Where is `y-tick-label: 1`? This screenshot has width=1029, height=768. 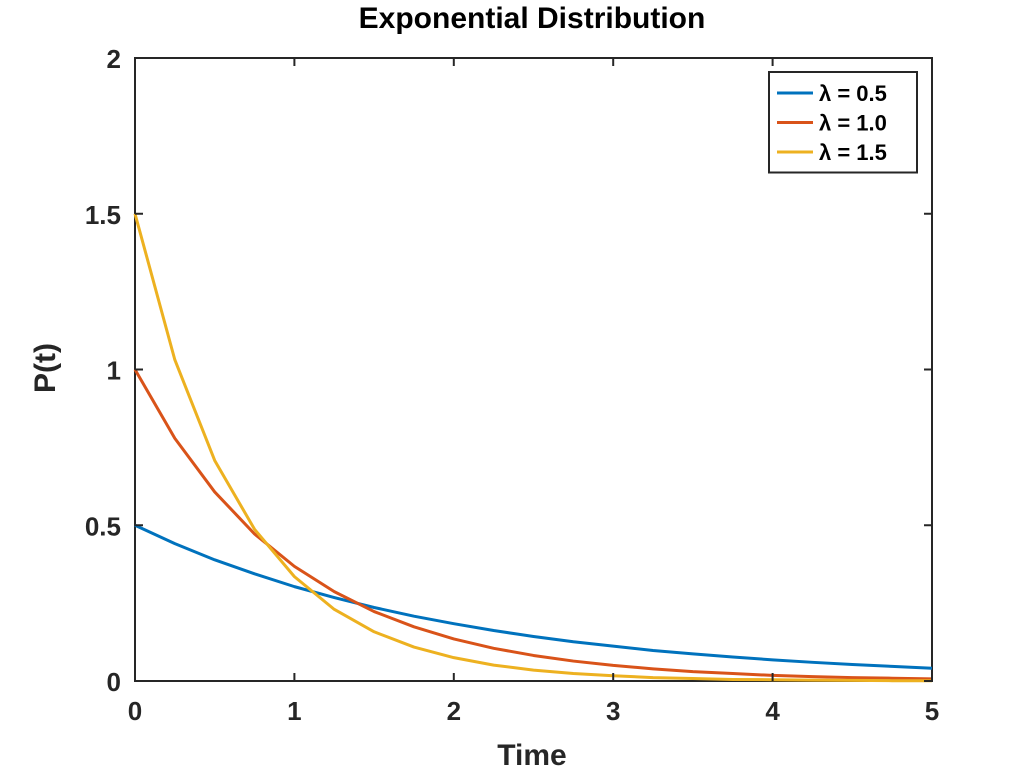 y-tick-label: 1 is located at coordinates (114, 371).